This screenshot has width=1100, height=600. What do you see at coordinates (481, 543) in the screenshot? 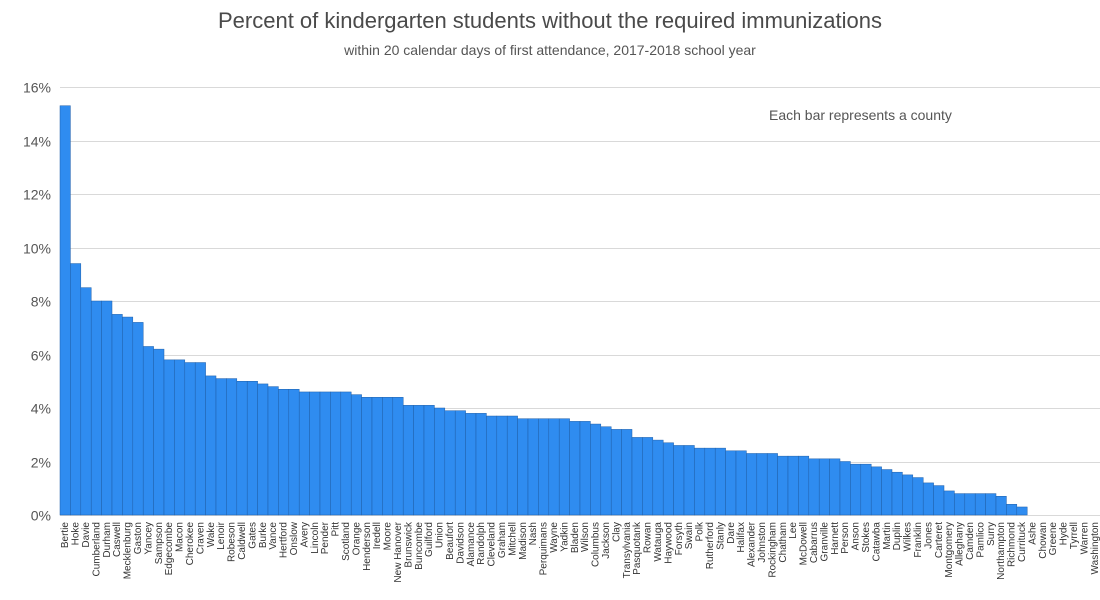
I see `x-tick-label: Randolph` at bounding box center [481, 543].